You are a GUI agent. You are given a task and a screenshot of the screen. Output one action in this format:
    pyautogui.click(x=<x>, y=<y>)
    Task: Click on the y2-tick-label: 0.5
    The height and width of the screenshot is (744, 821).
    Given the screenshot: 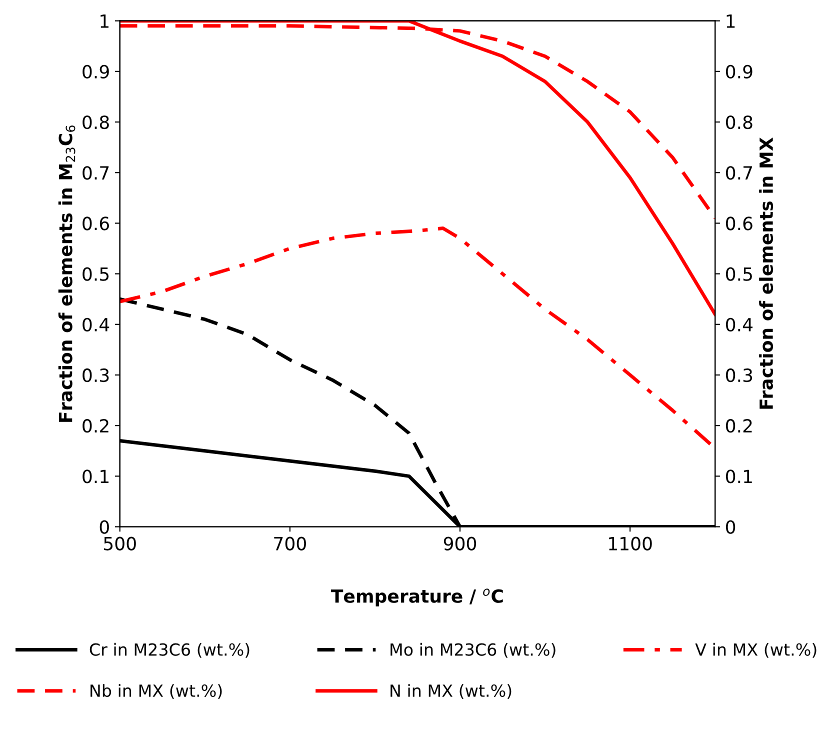 What is the action you would take?
    pyautogui.click(x=739, y=274)
    